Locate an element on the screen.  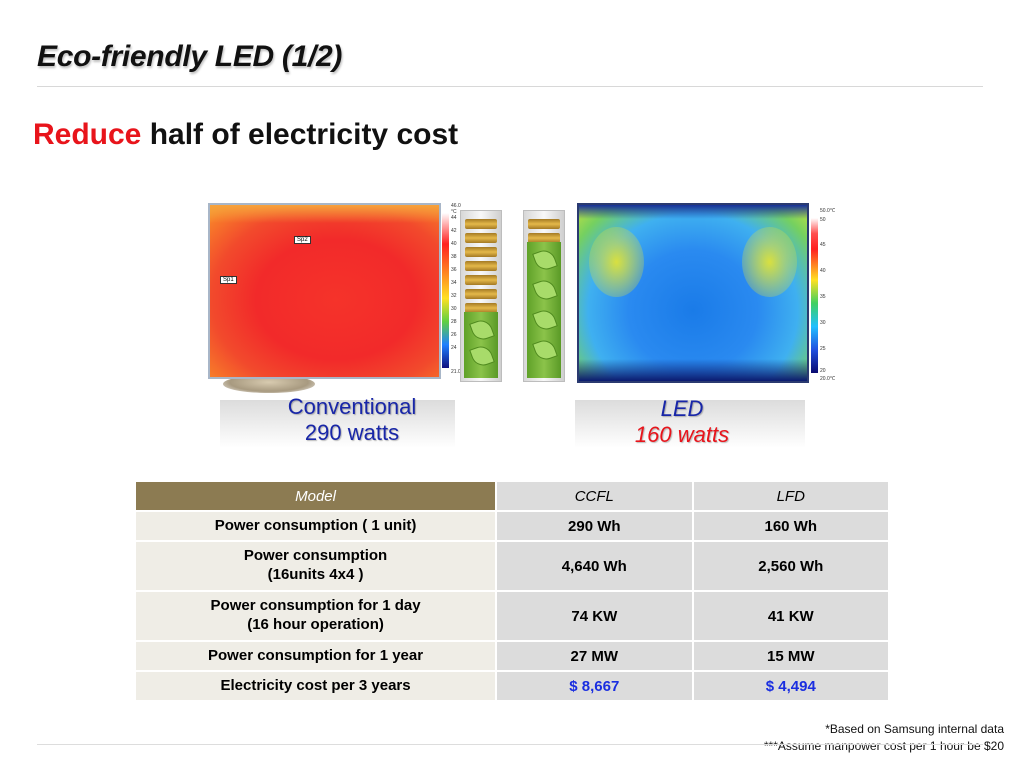
table-header-row: Model CCFL LFD is located at coordinates (512, 496).